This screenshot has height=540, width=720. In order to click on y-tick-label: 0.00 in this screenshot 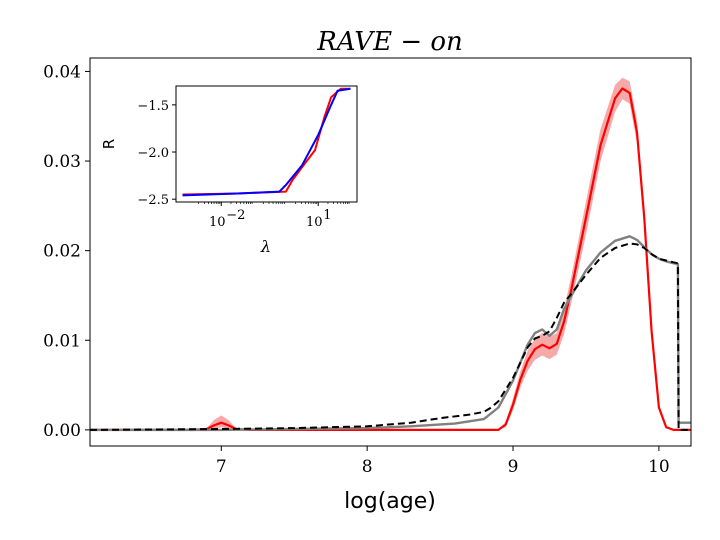, I will do `click(62, 431)`.